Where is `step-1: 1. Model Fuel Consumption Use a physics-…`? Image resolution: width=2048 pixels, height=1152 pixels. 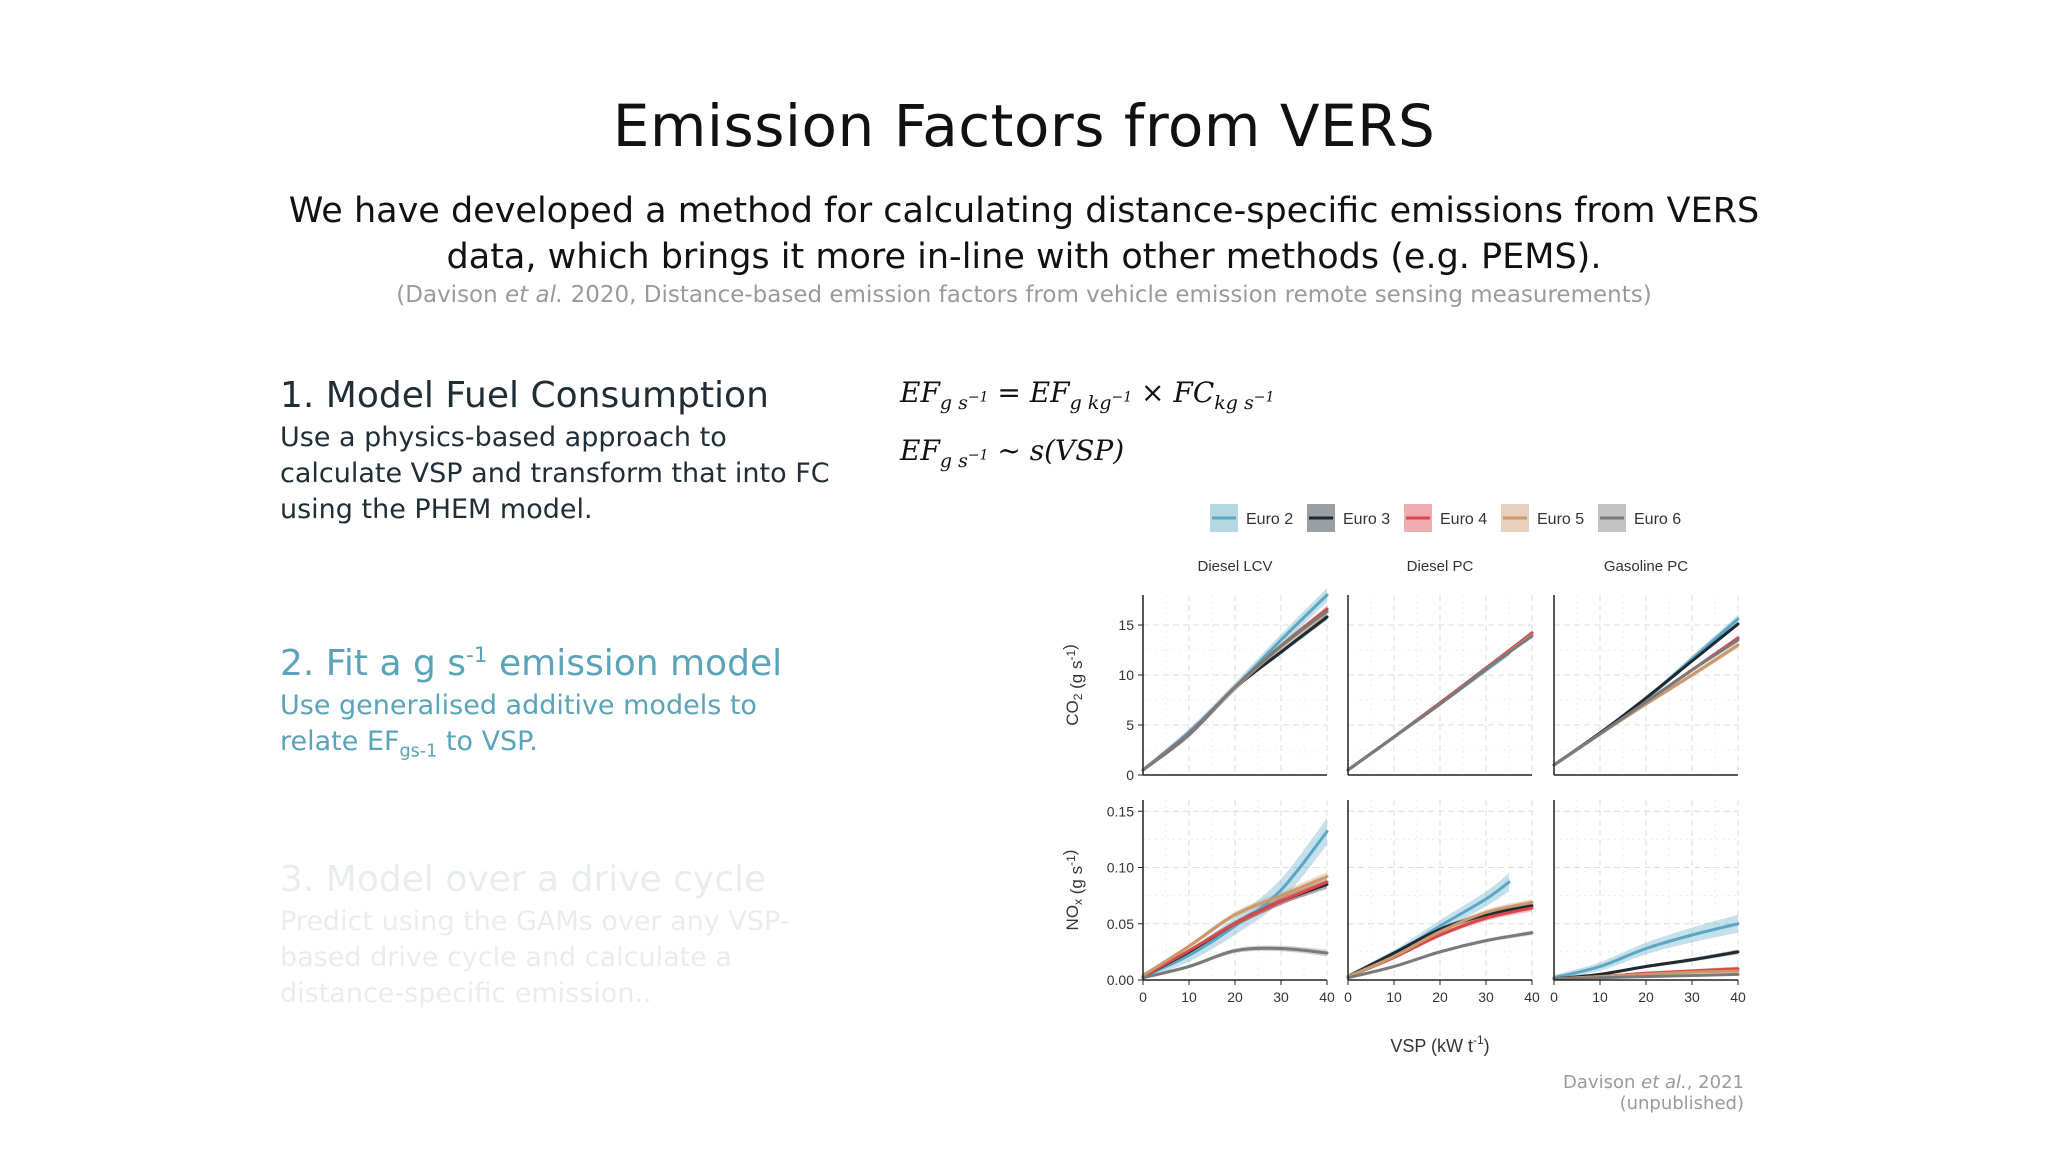
step-1: 1. Model Fuel Consumption Use a physics-… is located at coordinates (560, 451).